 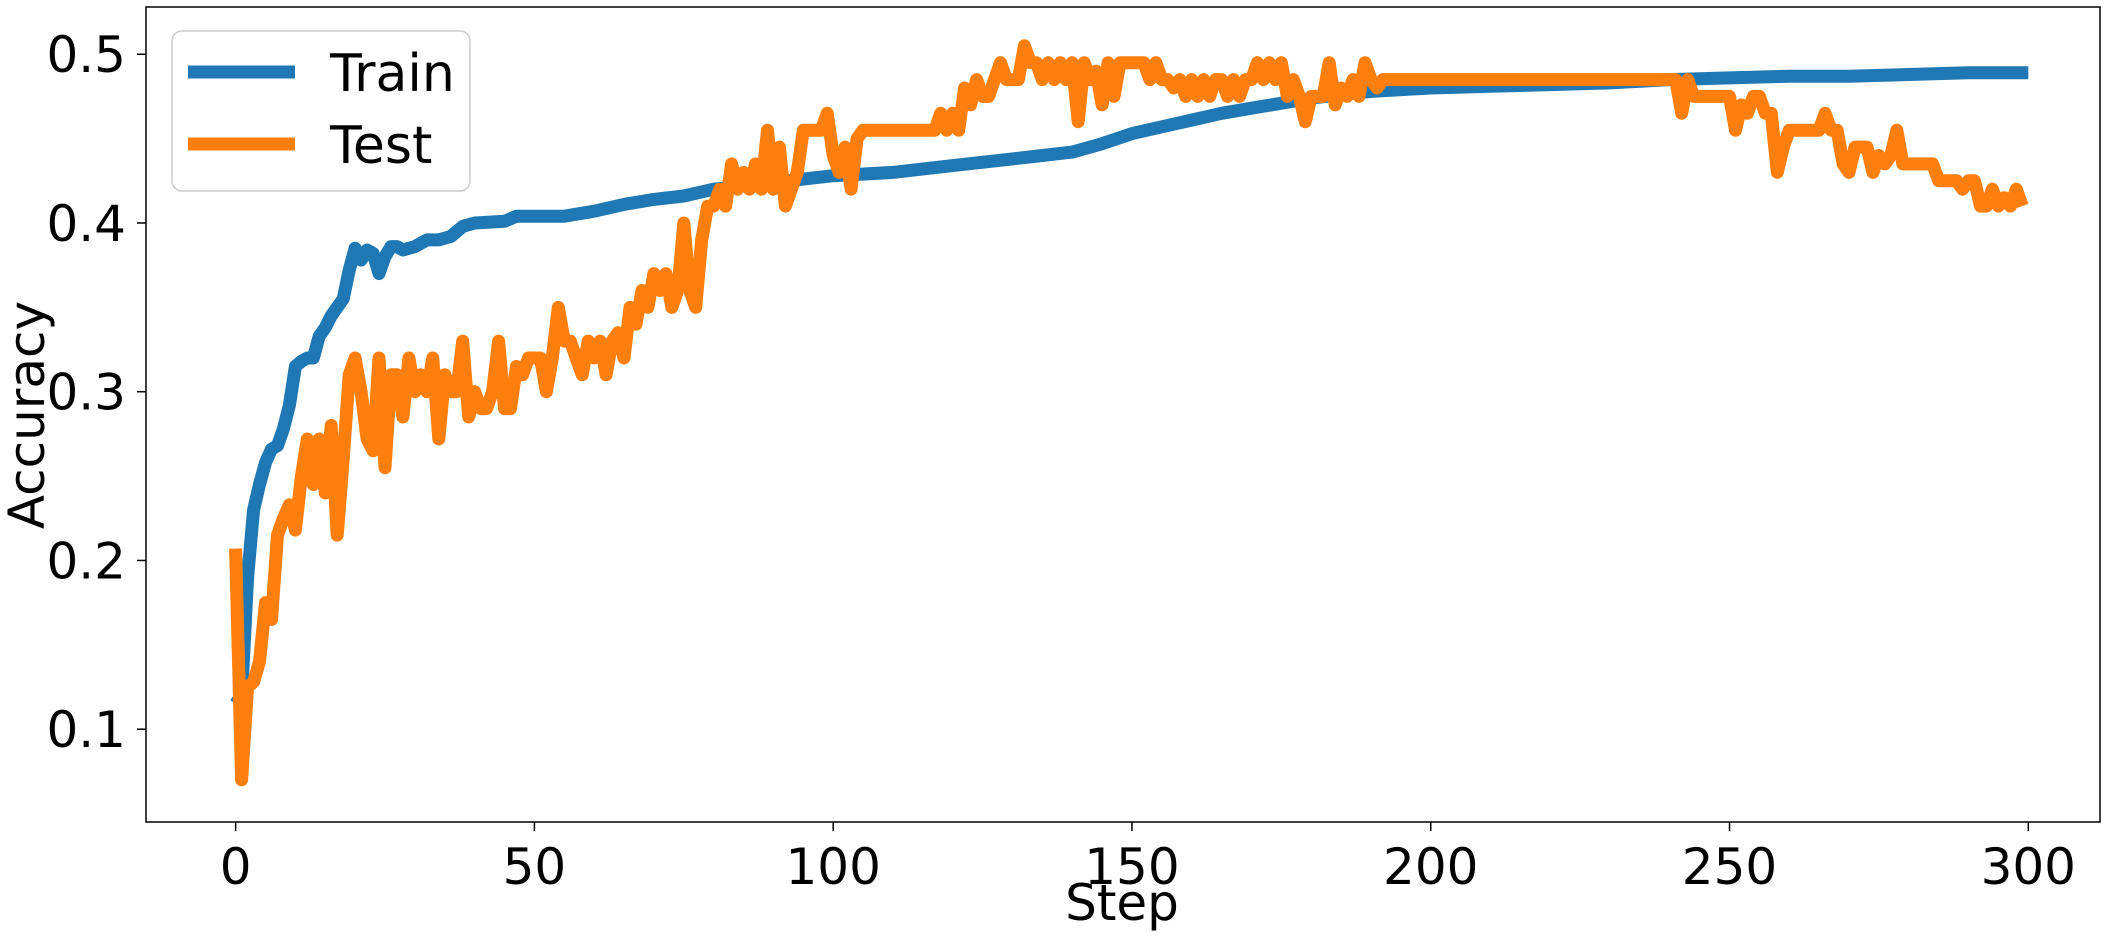 What do you see at coordinates (321, 111) in the screenshot?
I see `legend: Train Test` at bounding box center [321, 111].